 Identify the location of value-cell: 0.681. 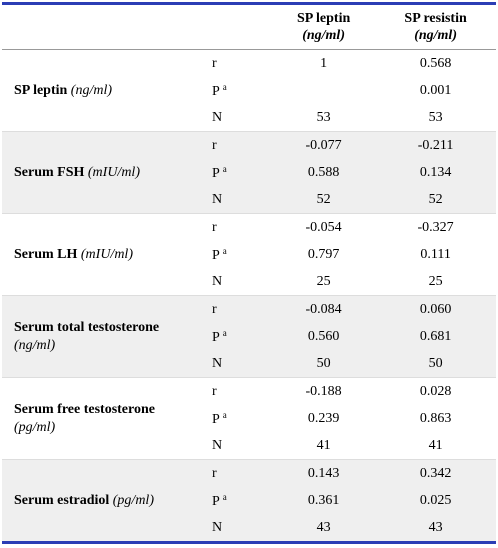
(435, 336).